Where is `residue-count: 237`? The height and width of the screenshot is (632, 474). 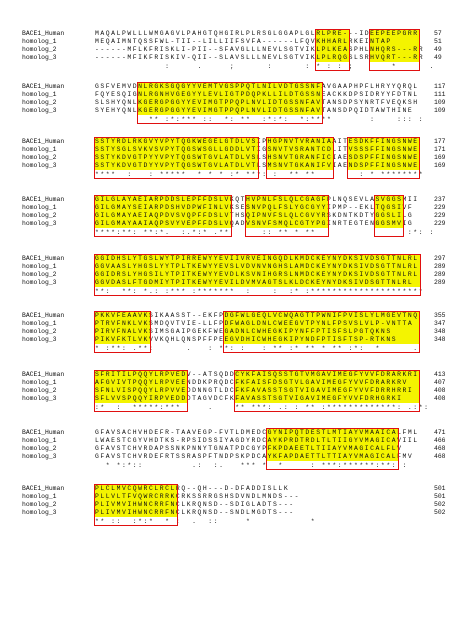 residue-count: 237 is located at coordinates (440, 199).